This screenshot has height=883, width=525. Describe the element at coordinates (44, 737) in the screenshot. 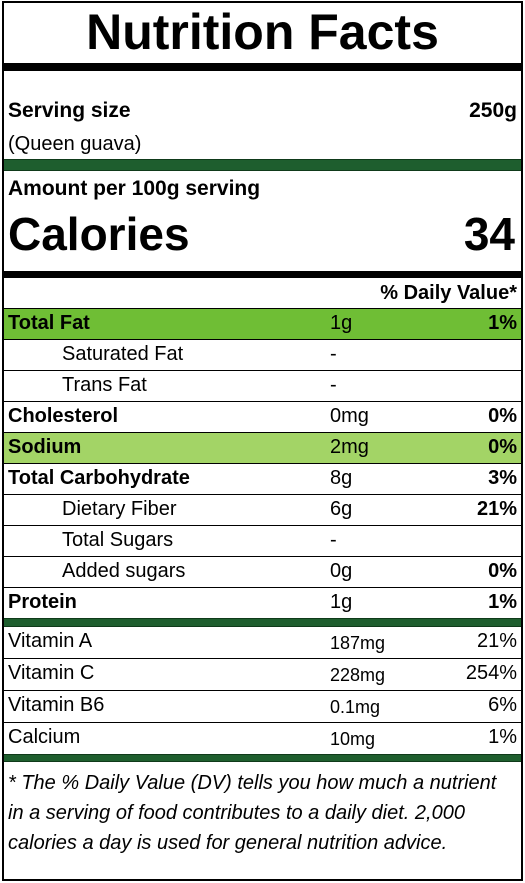

I see `vitamin-name: Calcium` at that location.